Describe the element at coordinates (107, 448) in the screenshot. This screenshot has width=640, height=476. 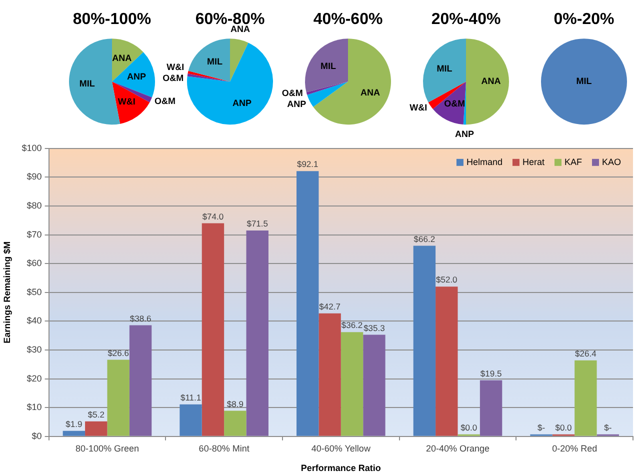
I see `x-tick-label: 80-100% Green` at that location.